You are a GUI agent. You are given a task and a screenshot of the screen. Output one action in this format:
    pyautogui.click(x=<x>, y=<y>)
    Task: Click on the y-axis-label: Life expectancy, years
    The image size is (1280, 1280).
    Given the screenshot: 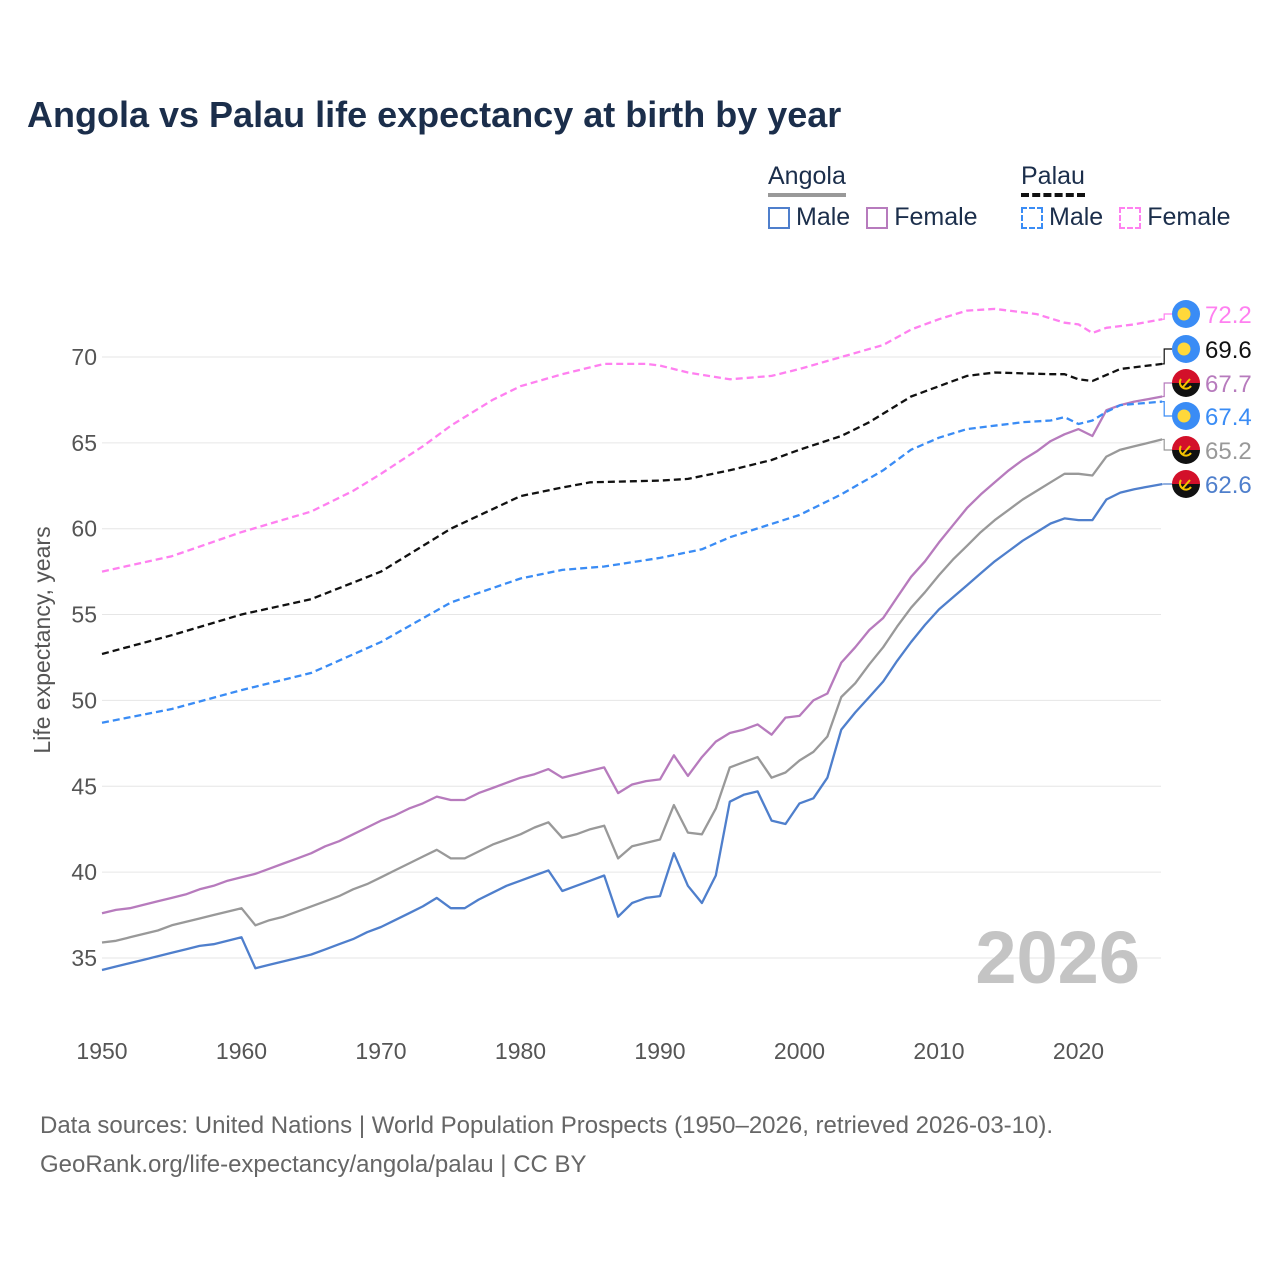 What is the action you would take?
    pyautogui.click(x=42, y=639)
    